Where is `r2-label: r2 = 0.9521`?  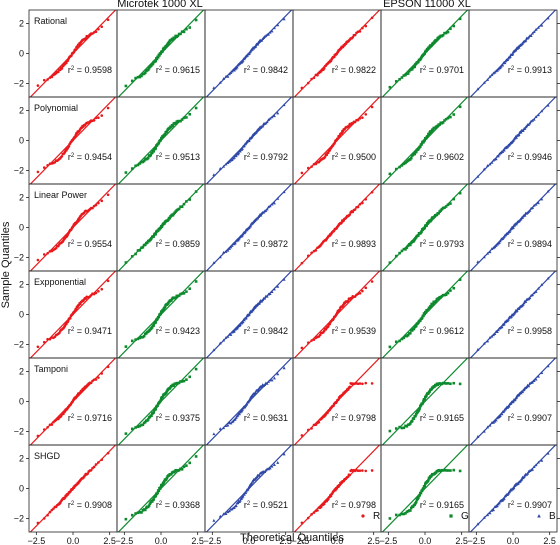 r2-label: r2 = 0.9521 is located at coordinates (266, 505).